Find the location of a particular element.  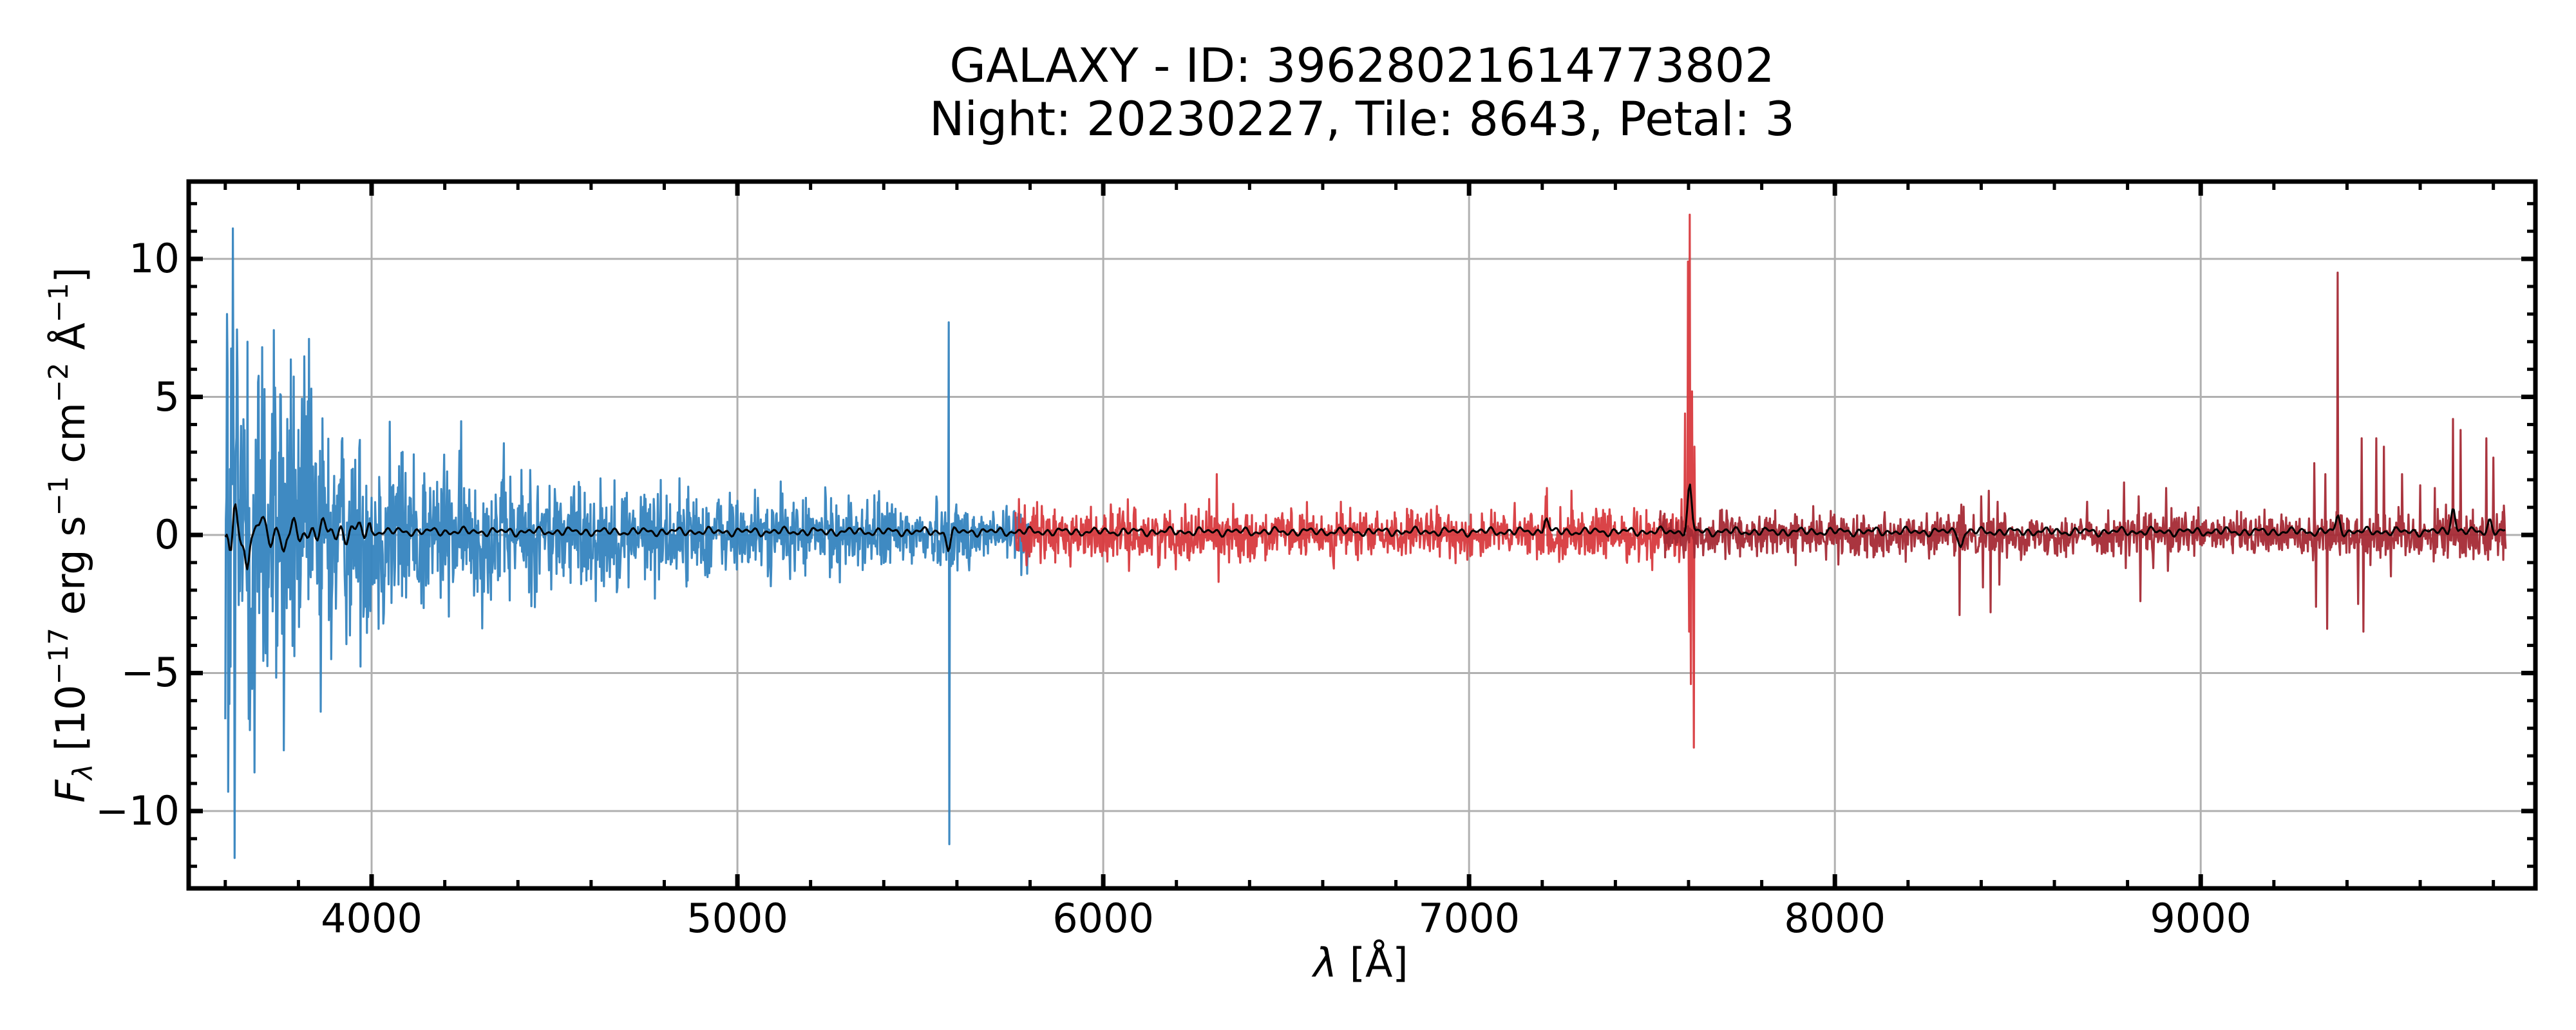

y-axis-label: Fλ [10−17 erg s−1 cm−2 Å−1] is located at coordinates (71, 535).